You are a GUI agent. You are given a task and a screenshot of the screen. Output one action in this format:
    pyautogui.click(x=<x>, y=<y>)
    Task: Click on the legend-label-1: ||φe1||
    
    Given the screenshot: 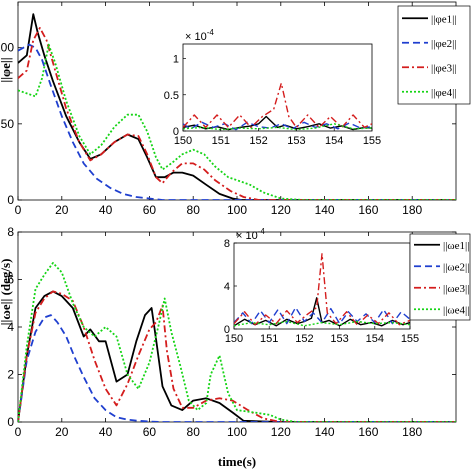 What is the action you would take?
    pyautogui.click(x=444, y=19)
    